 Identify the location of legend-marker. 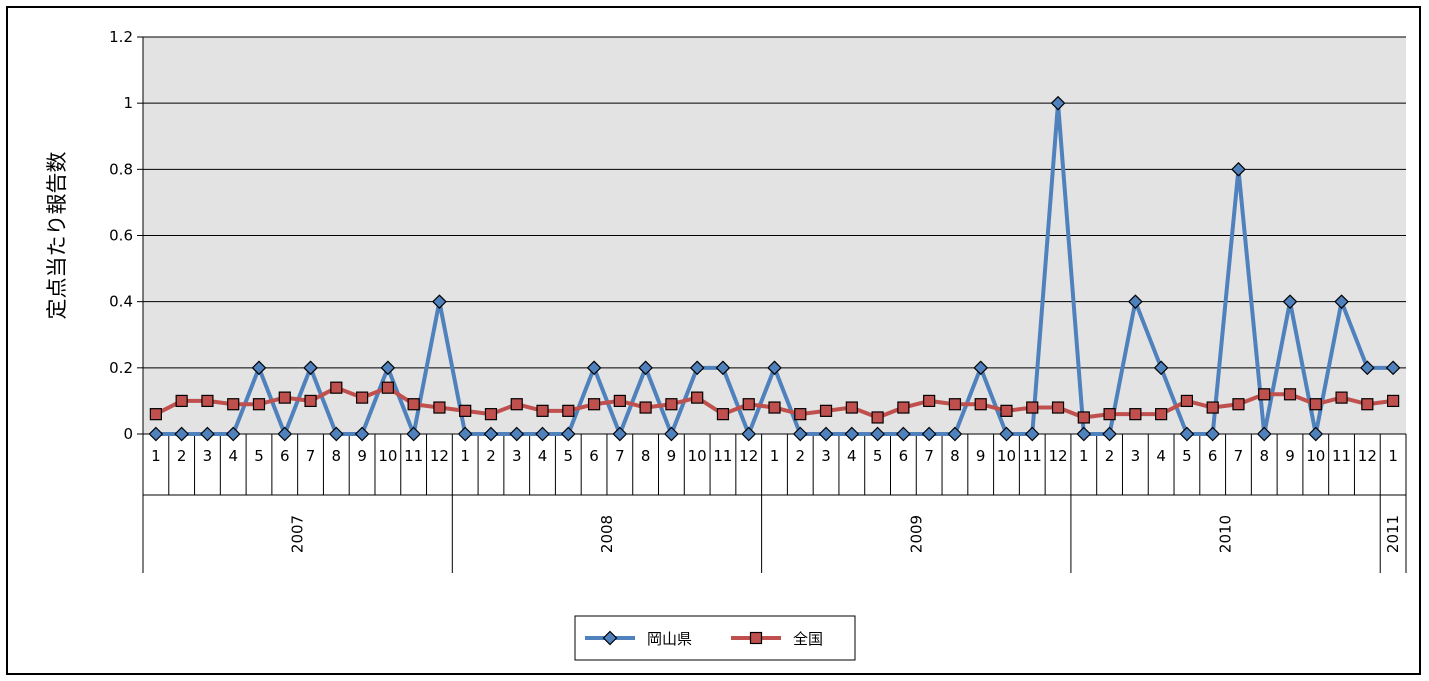
(756, 638).